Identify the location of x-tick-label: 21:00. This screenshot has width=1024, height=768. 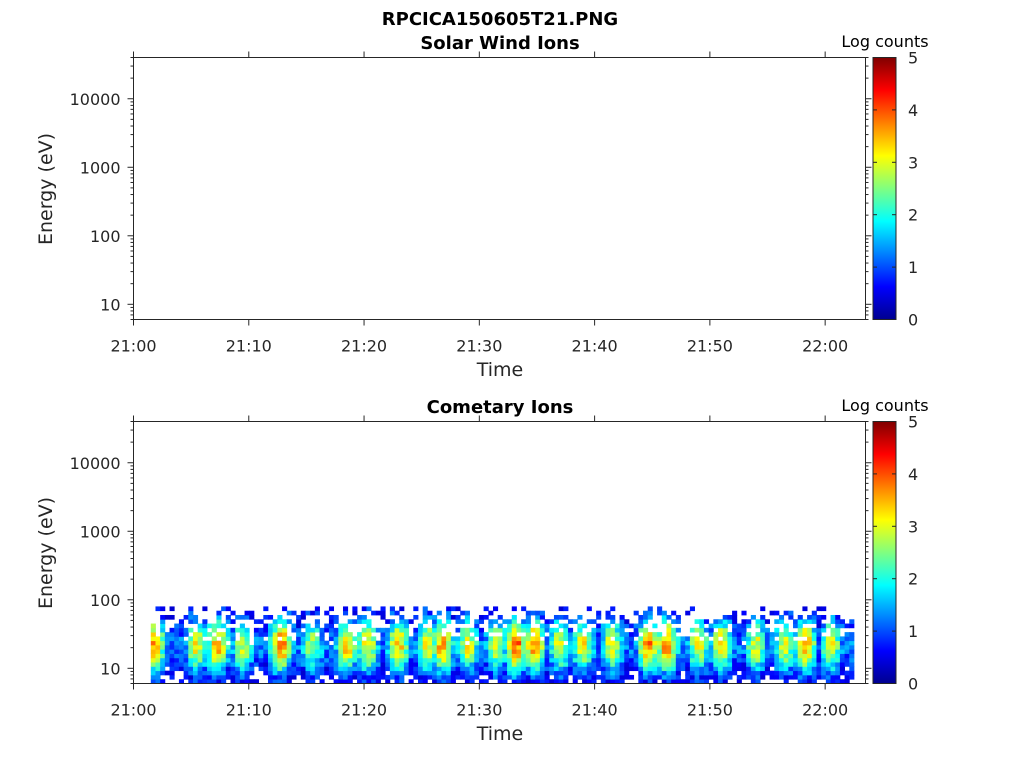
(133, 346).